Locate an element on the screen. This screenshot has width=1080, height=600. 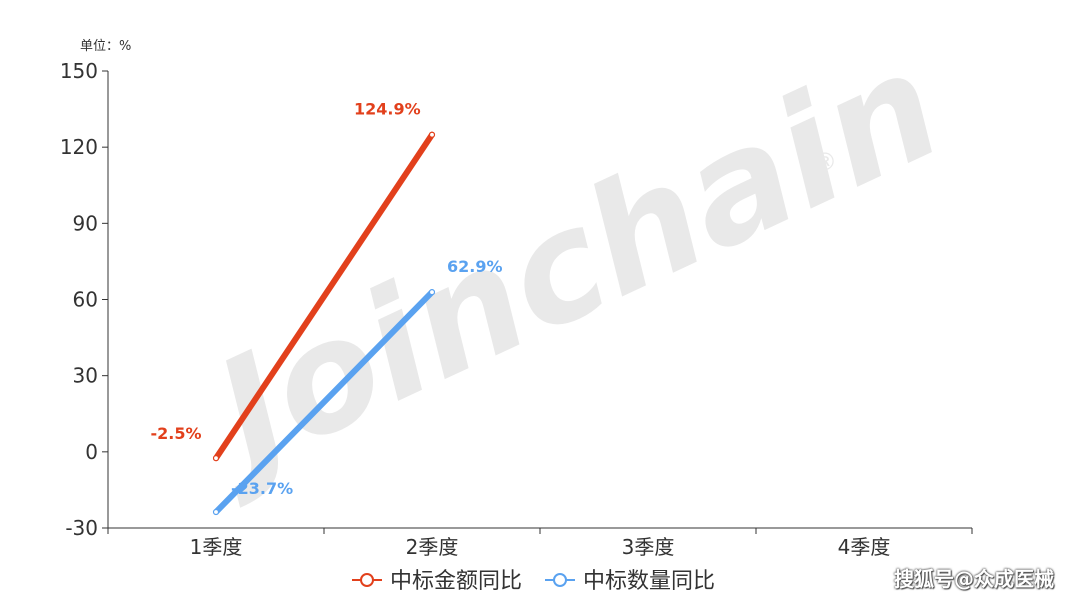
unit-label: 单位：% is located at coordinates (105, 46).